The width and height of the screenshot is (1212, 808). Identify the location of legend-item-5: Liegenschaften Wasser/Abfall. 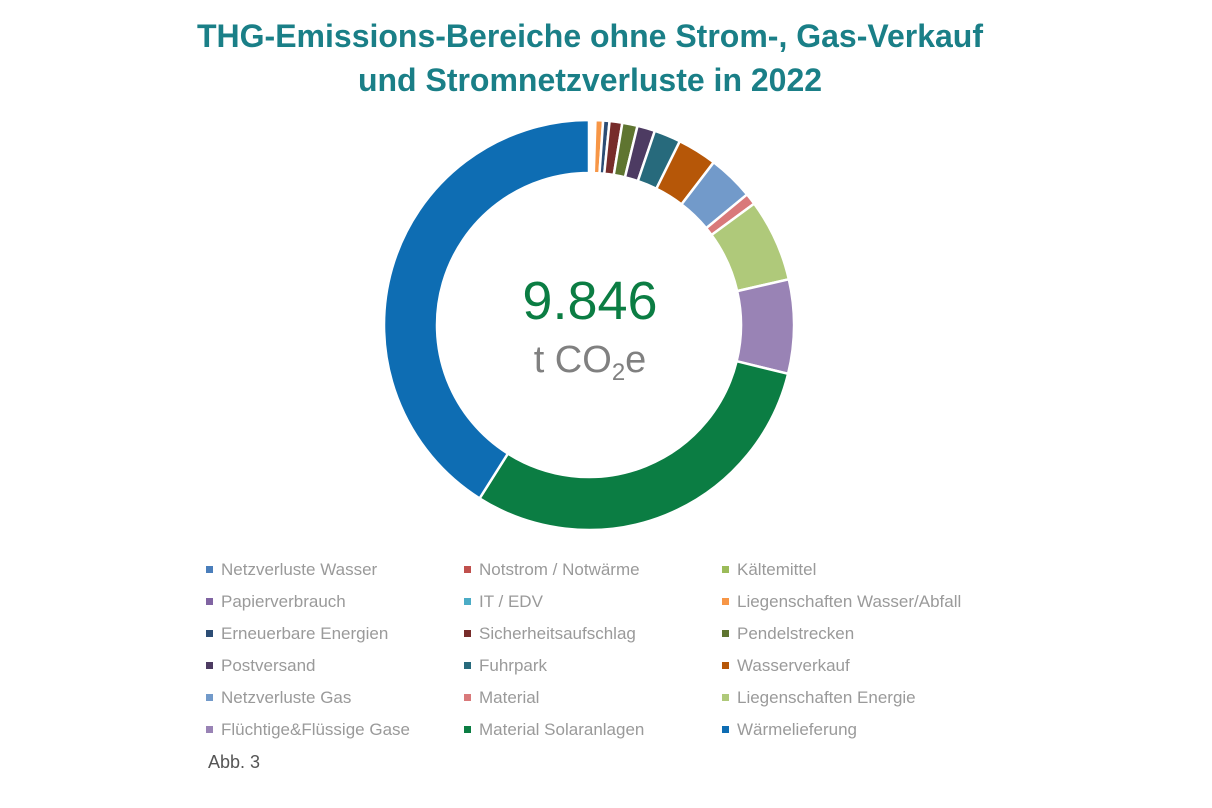
(841, 602).